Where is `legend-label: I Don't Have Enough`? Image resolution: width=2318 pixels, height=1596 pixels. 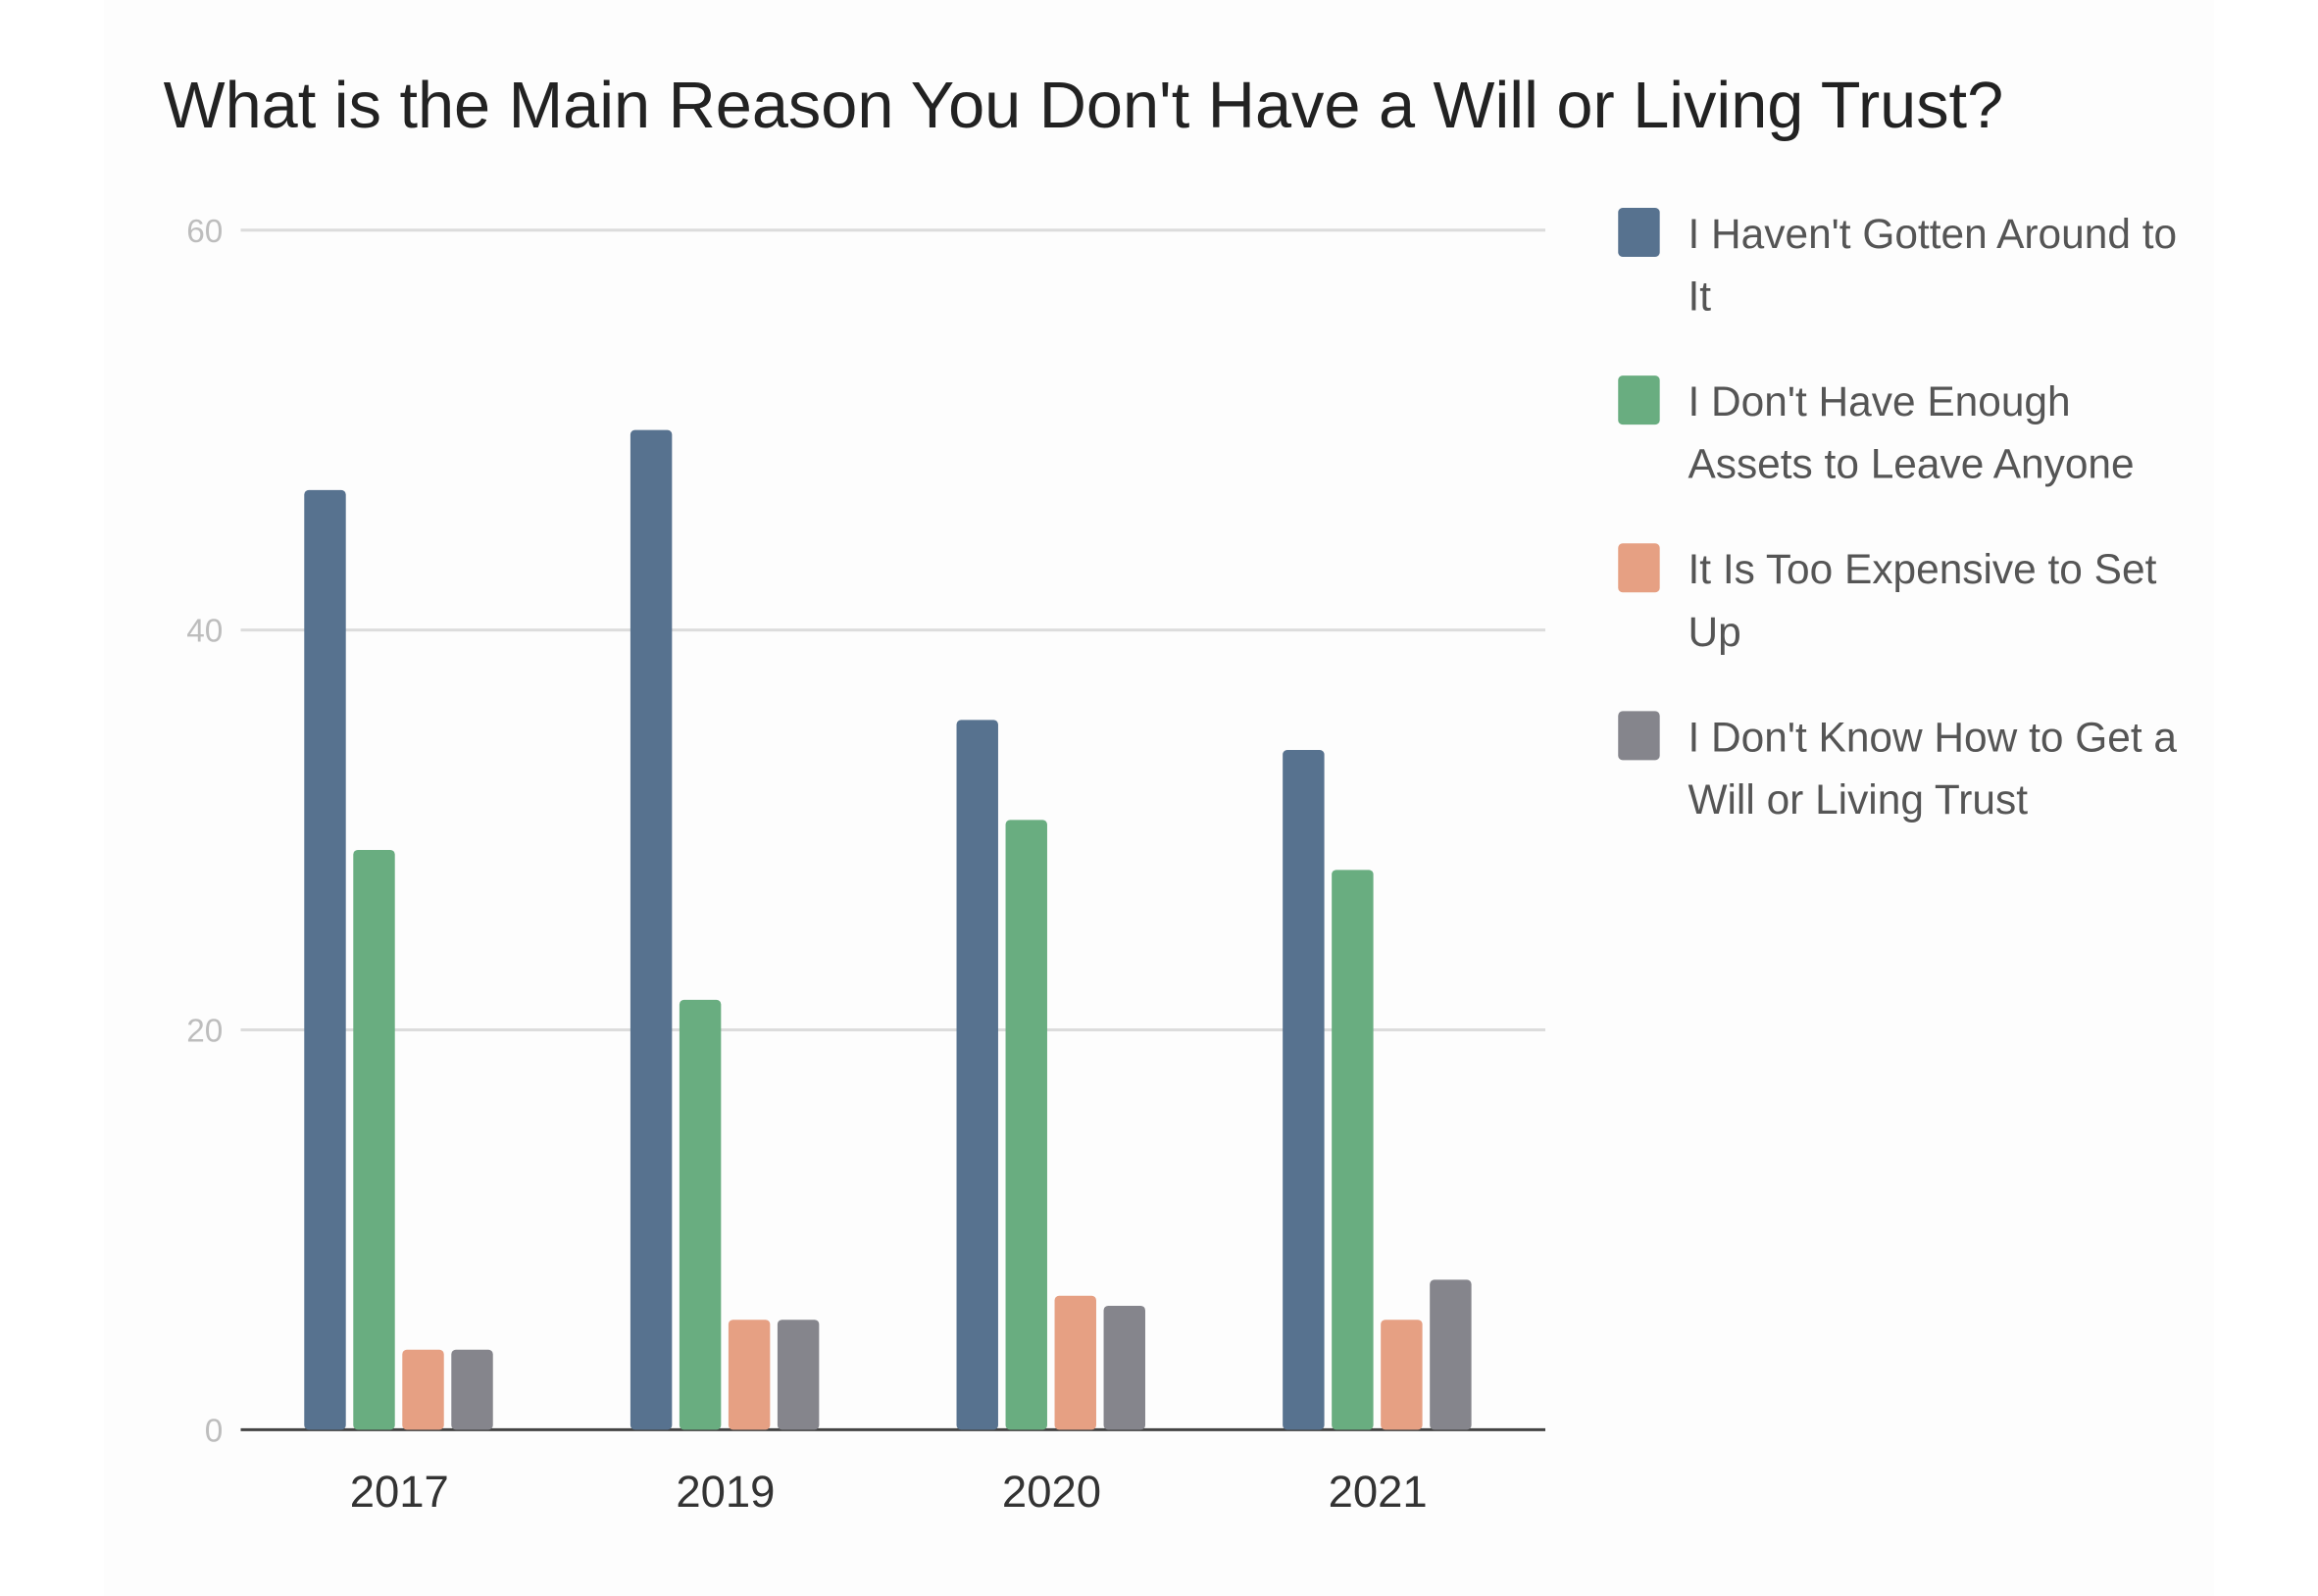
legend-label: I Don't Have Enough is located at coordinates (1879, 401).